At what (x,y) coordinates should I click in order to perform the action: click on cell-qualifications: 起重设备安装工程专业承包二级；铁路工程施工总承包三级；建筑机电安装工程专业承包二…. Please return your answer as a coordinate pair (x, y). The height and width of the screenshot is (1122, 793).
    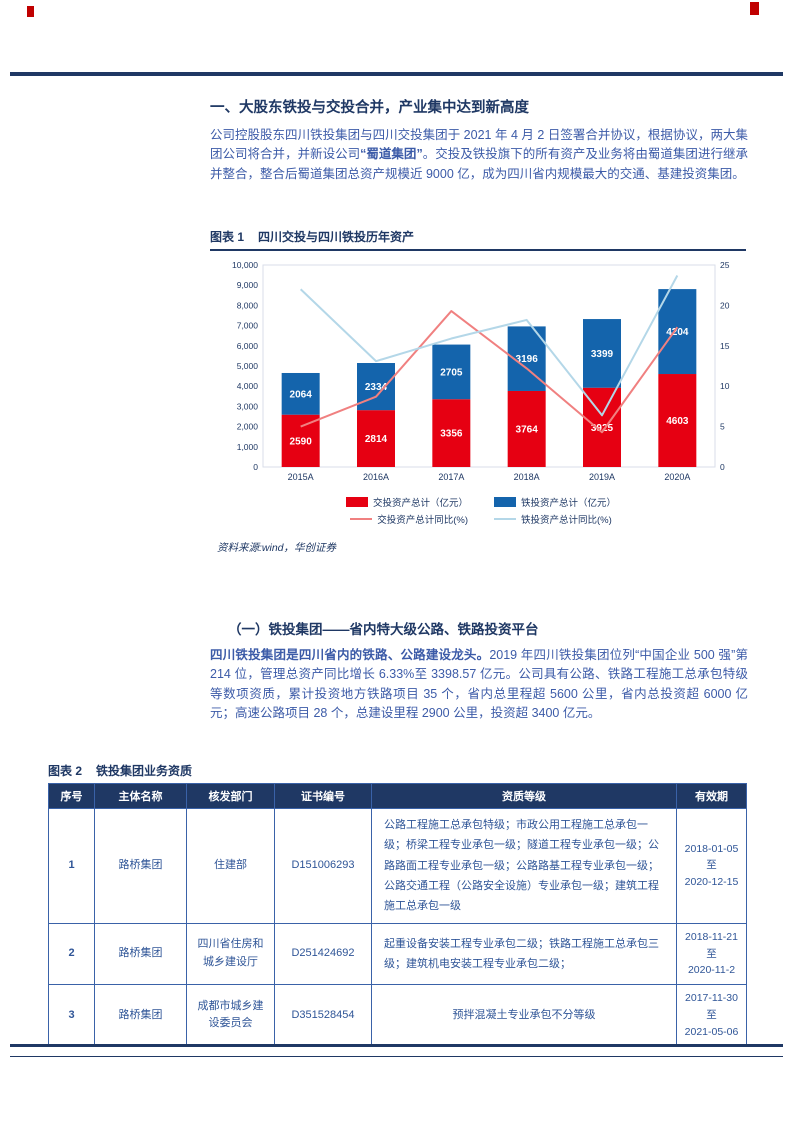
    Looking at the image, I should click on (524, 954).